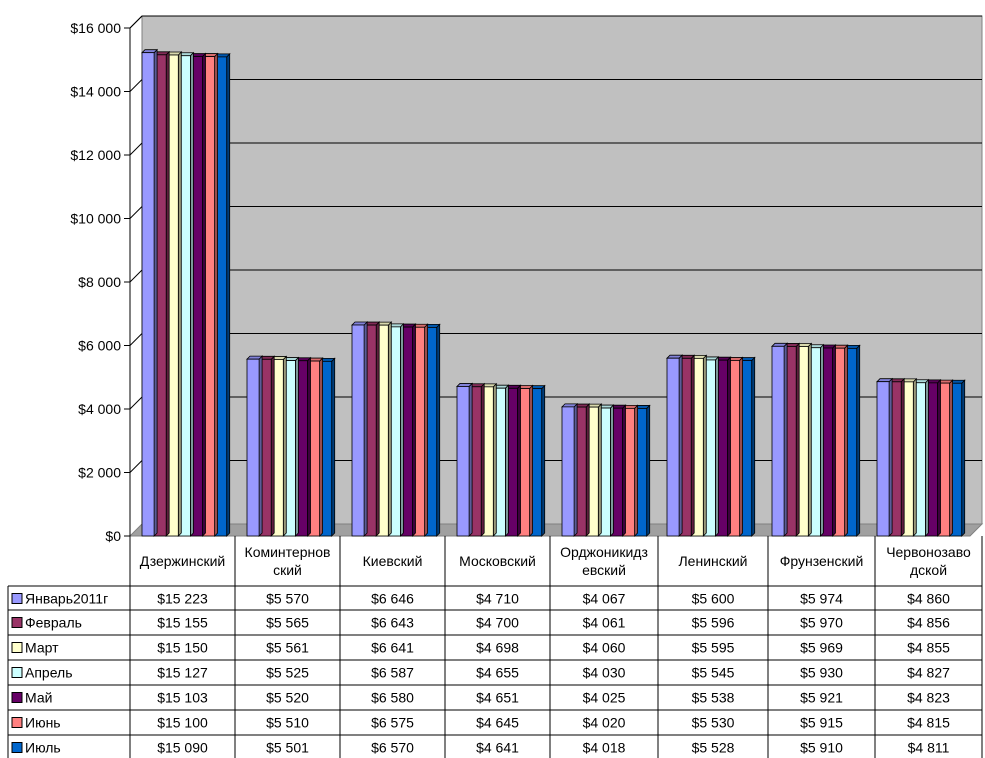  What do you see at coordinates (712, 561) in the screenshot?
I see `category-label: Ленинский` at bounding box center [712, 561].